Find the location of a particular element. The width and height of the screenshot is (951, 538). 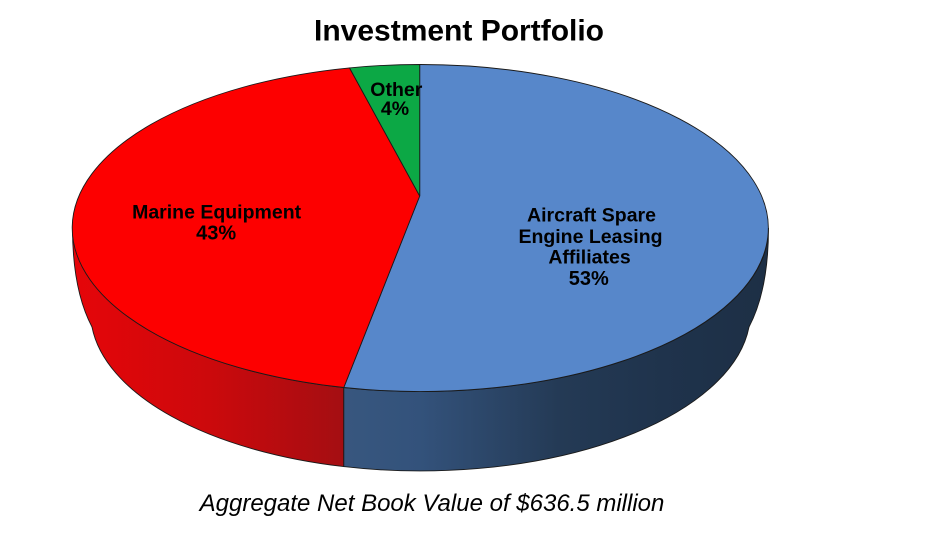

svg-text: Aircraft Spare is located at coordinates (591, 216).